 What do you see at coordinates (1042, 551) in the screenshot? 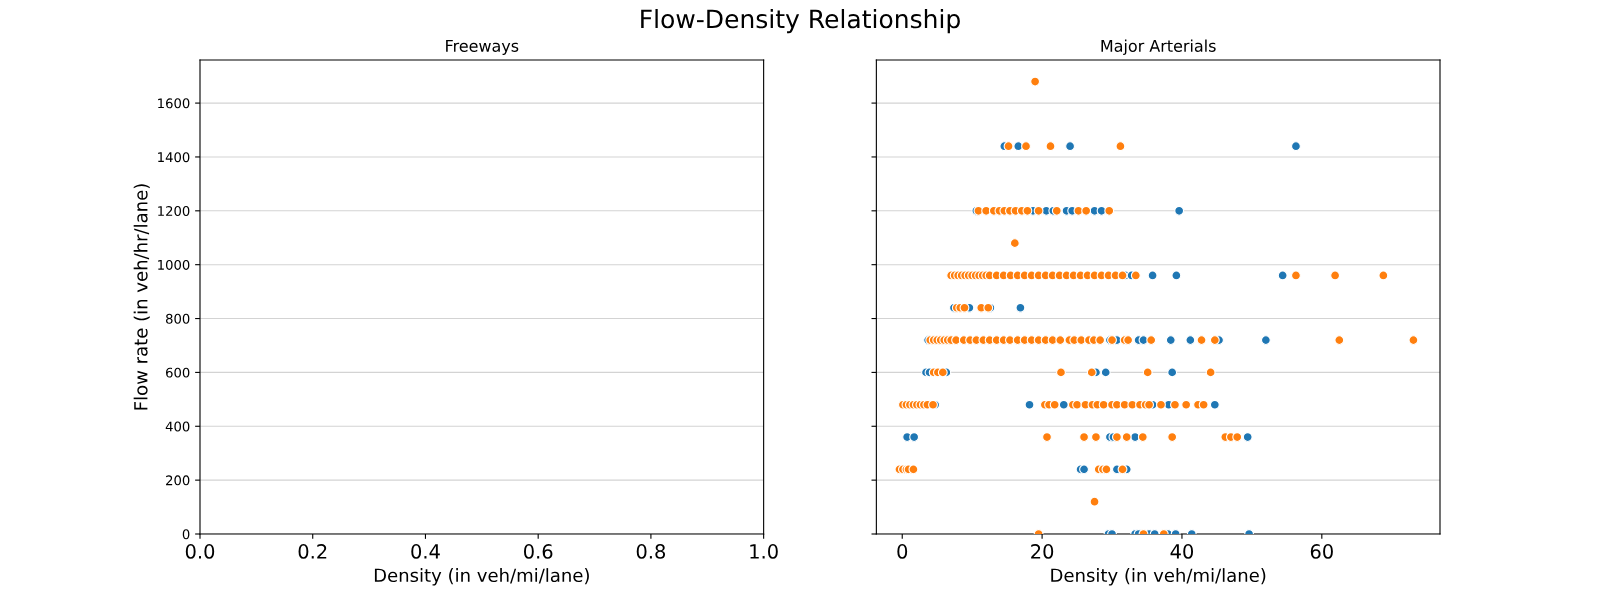
I see `x-tick-label: 20` at bounding box center [1042, 551].